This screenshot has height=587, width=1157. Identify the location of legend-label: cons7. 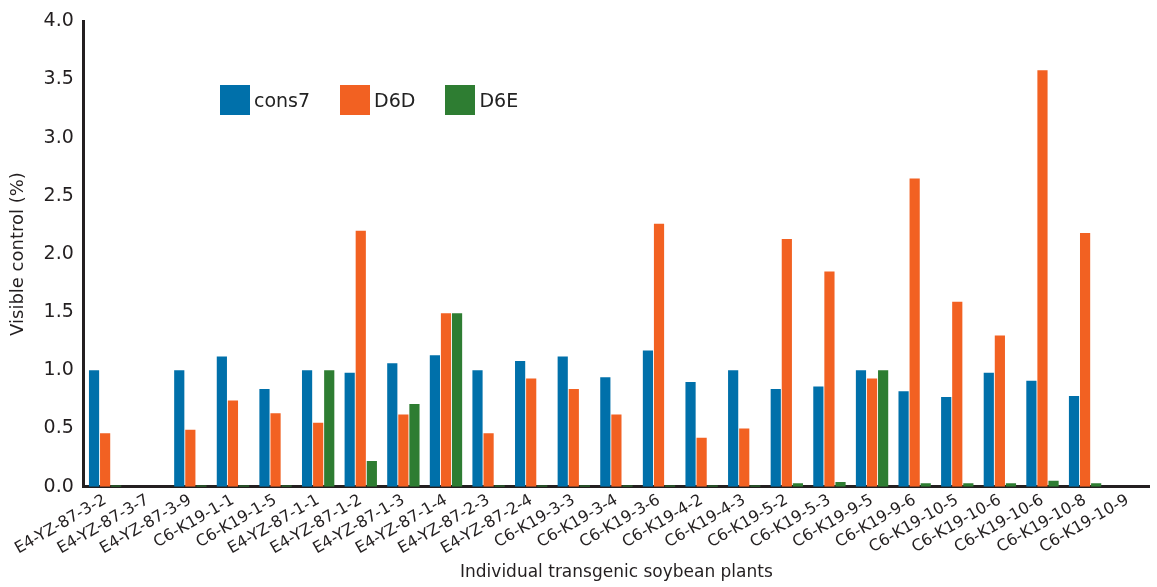
(282, 100).